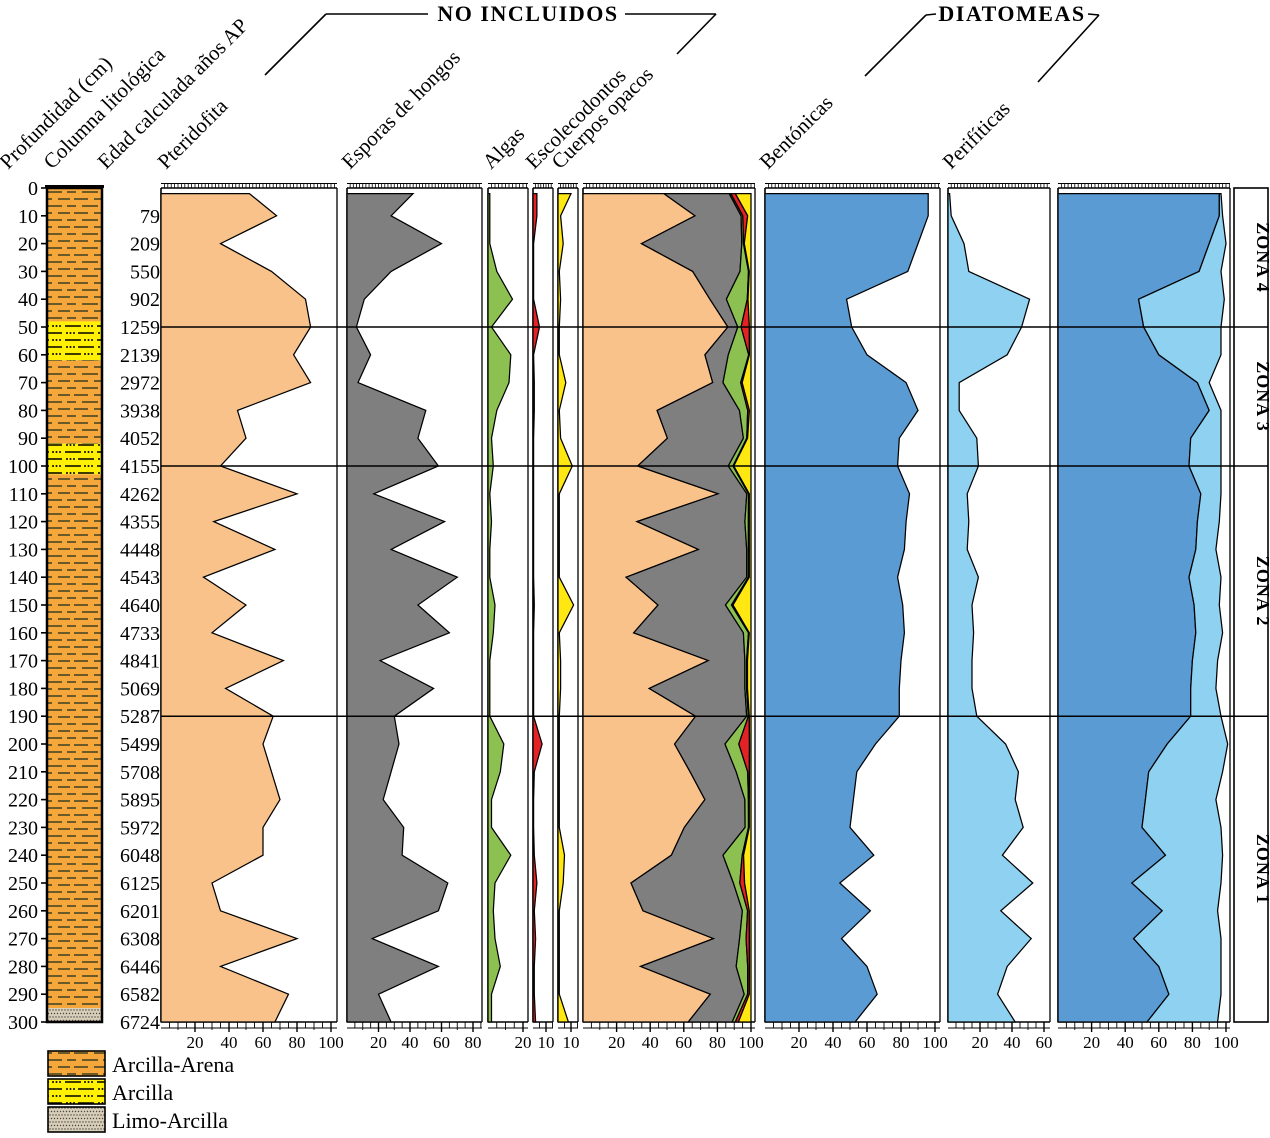 This screenshot has height=1138, width=1270. Describe the element at coordinates (796, 132) in the screenshot. I see `column-header-bentonicas: Bentónicas` at that location.